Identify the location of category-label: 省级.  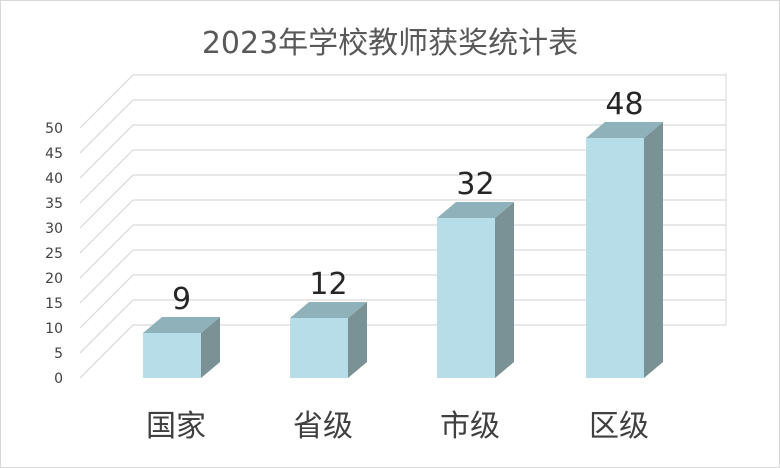
(323, 426).